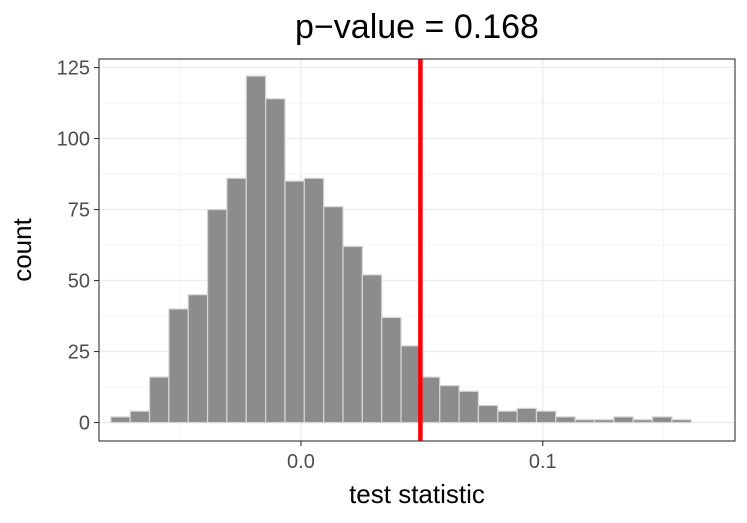  Describe the element at coordinates (84, 424) in the screenshot. I see `y-tick-label: 0` at that location.